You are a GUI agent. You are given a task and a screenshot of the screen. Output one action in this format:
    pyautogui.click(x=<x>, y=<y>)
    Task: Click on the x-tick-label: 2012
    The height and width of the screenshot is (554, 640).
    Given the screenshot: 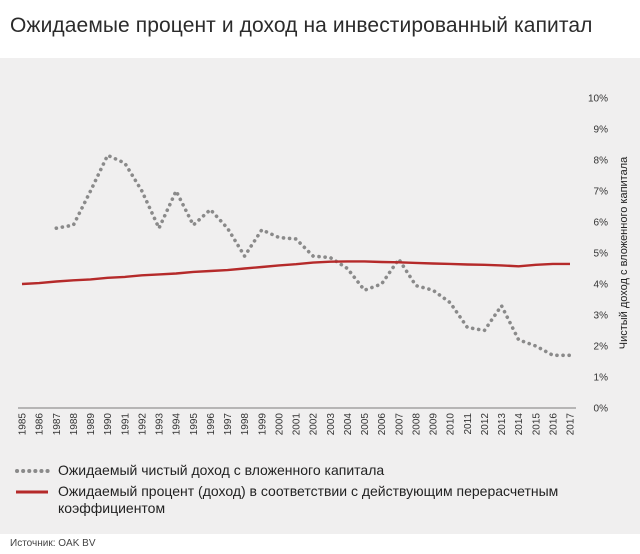 What is the action you would take?
    pyautogui.click(x=485, y=424)
    